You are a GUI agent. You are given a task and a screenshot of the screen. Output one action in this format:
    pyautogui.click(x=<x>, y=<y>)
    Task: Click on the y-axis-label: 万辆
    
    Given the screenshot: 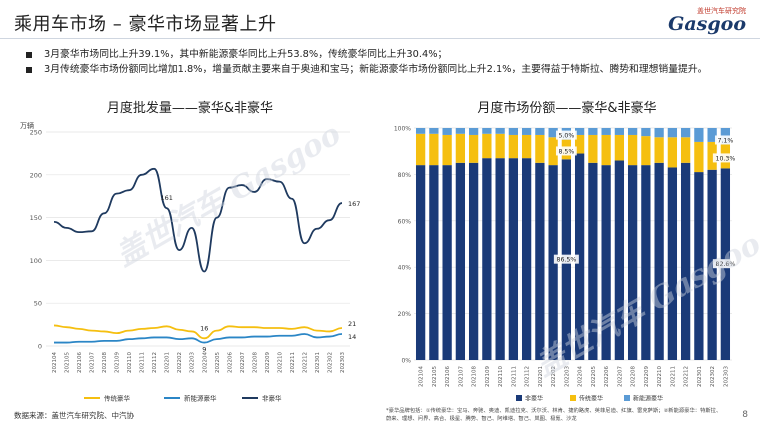 What is the action you would take?
    pyautogui.click(x=27, y=125)
    